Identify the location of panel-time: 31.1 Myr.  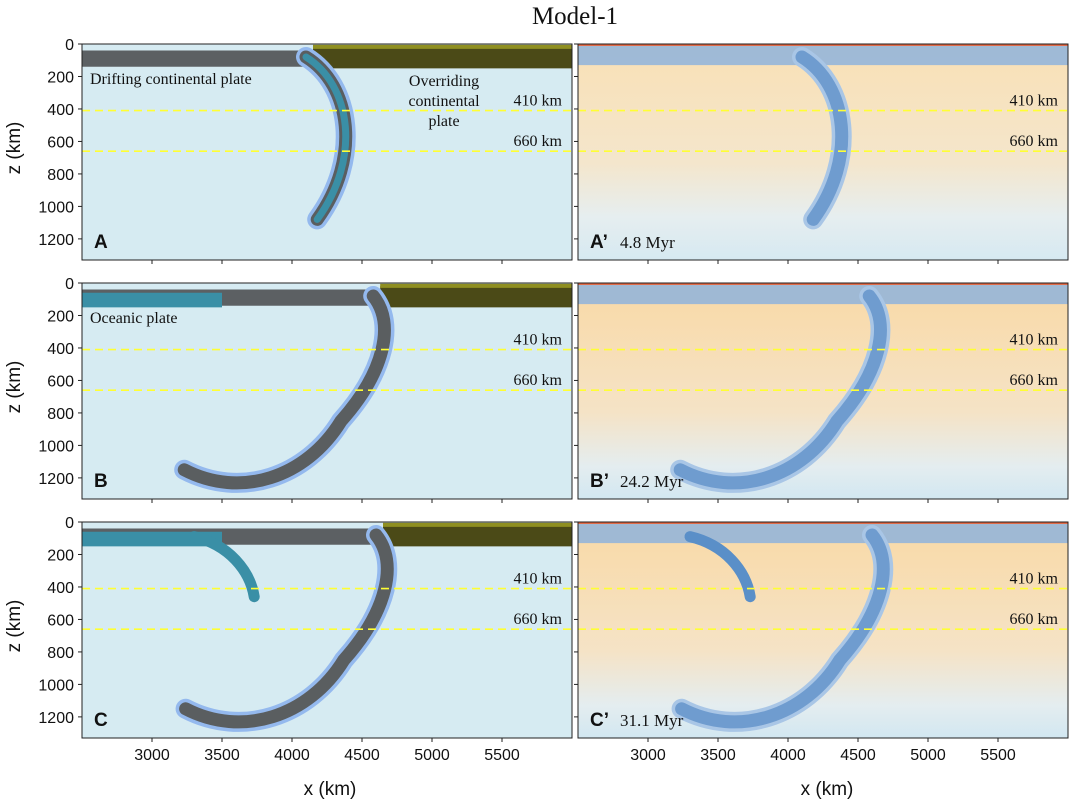
(652, 720).